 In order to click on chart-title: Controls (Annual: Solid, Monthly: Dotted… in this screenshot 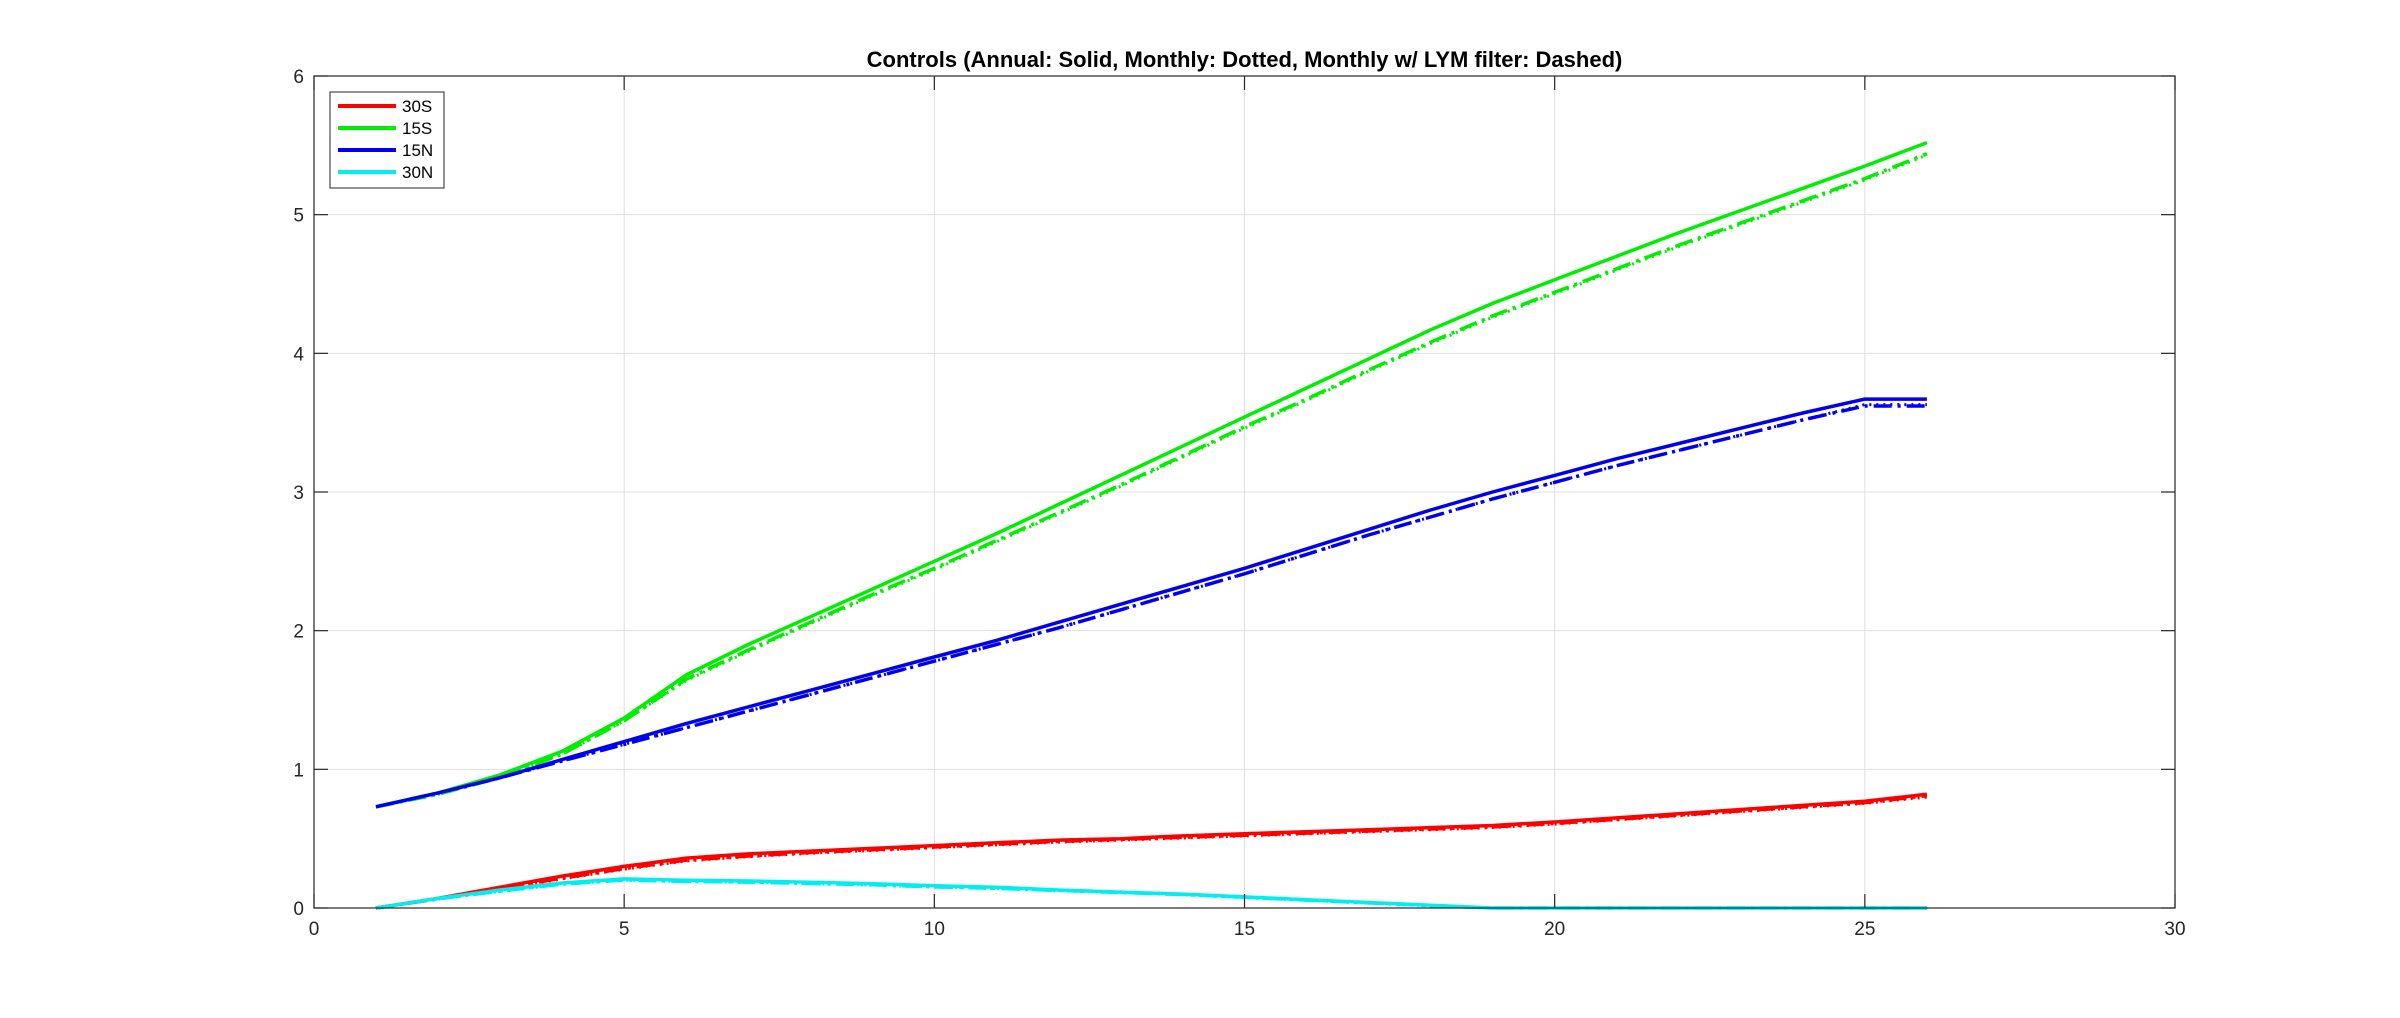, I will do `click(1245, 59)`.